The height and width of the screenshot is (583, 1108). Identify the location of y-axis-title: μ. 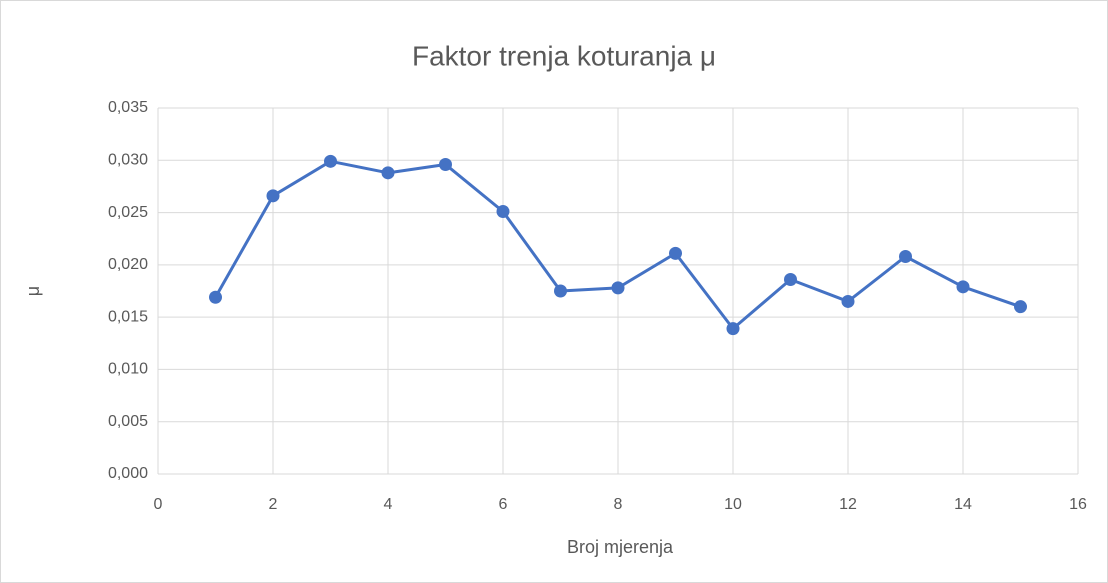
(33, 291).